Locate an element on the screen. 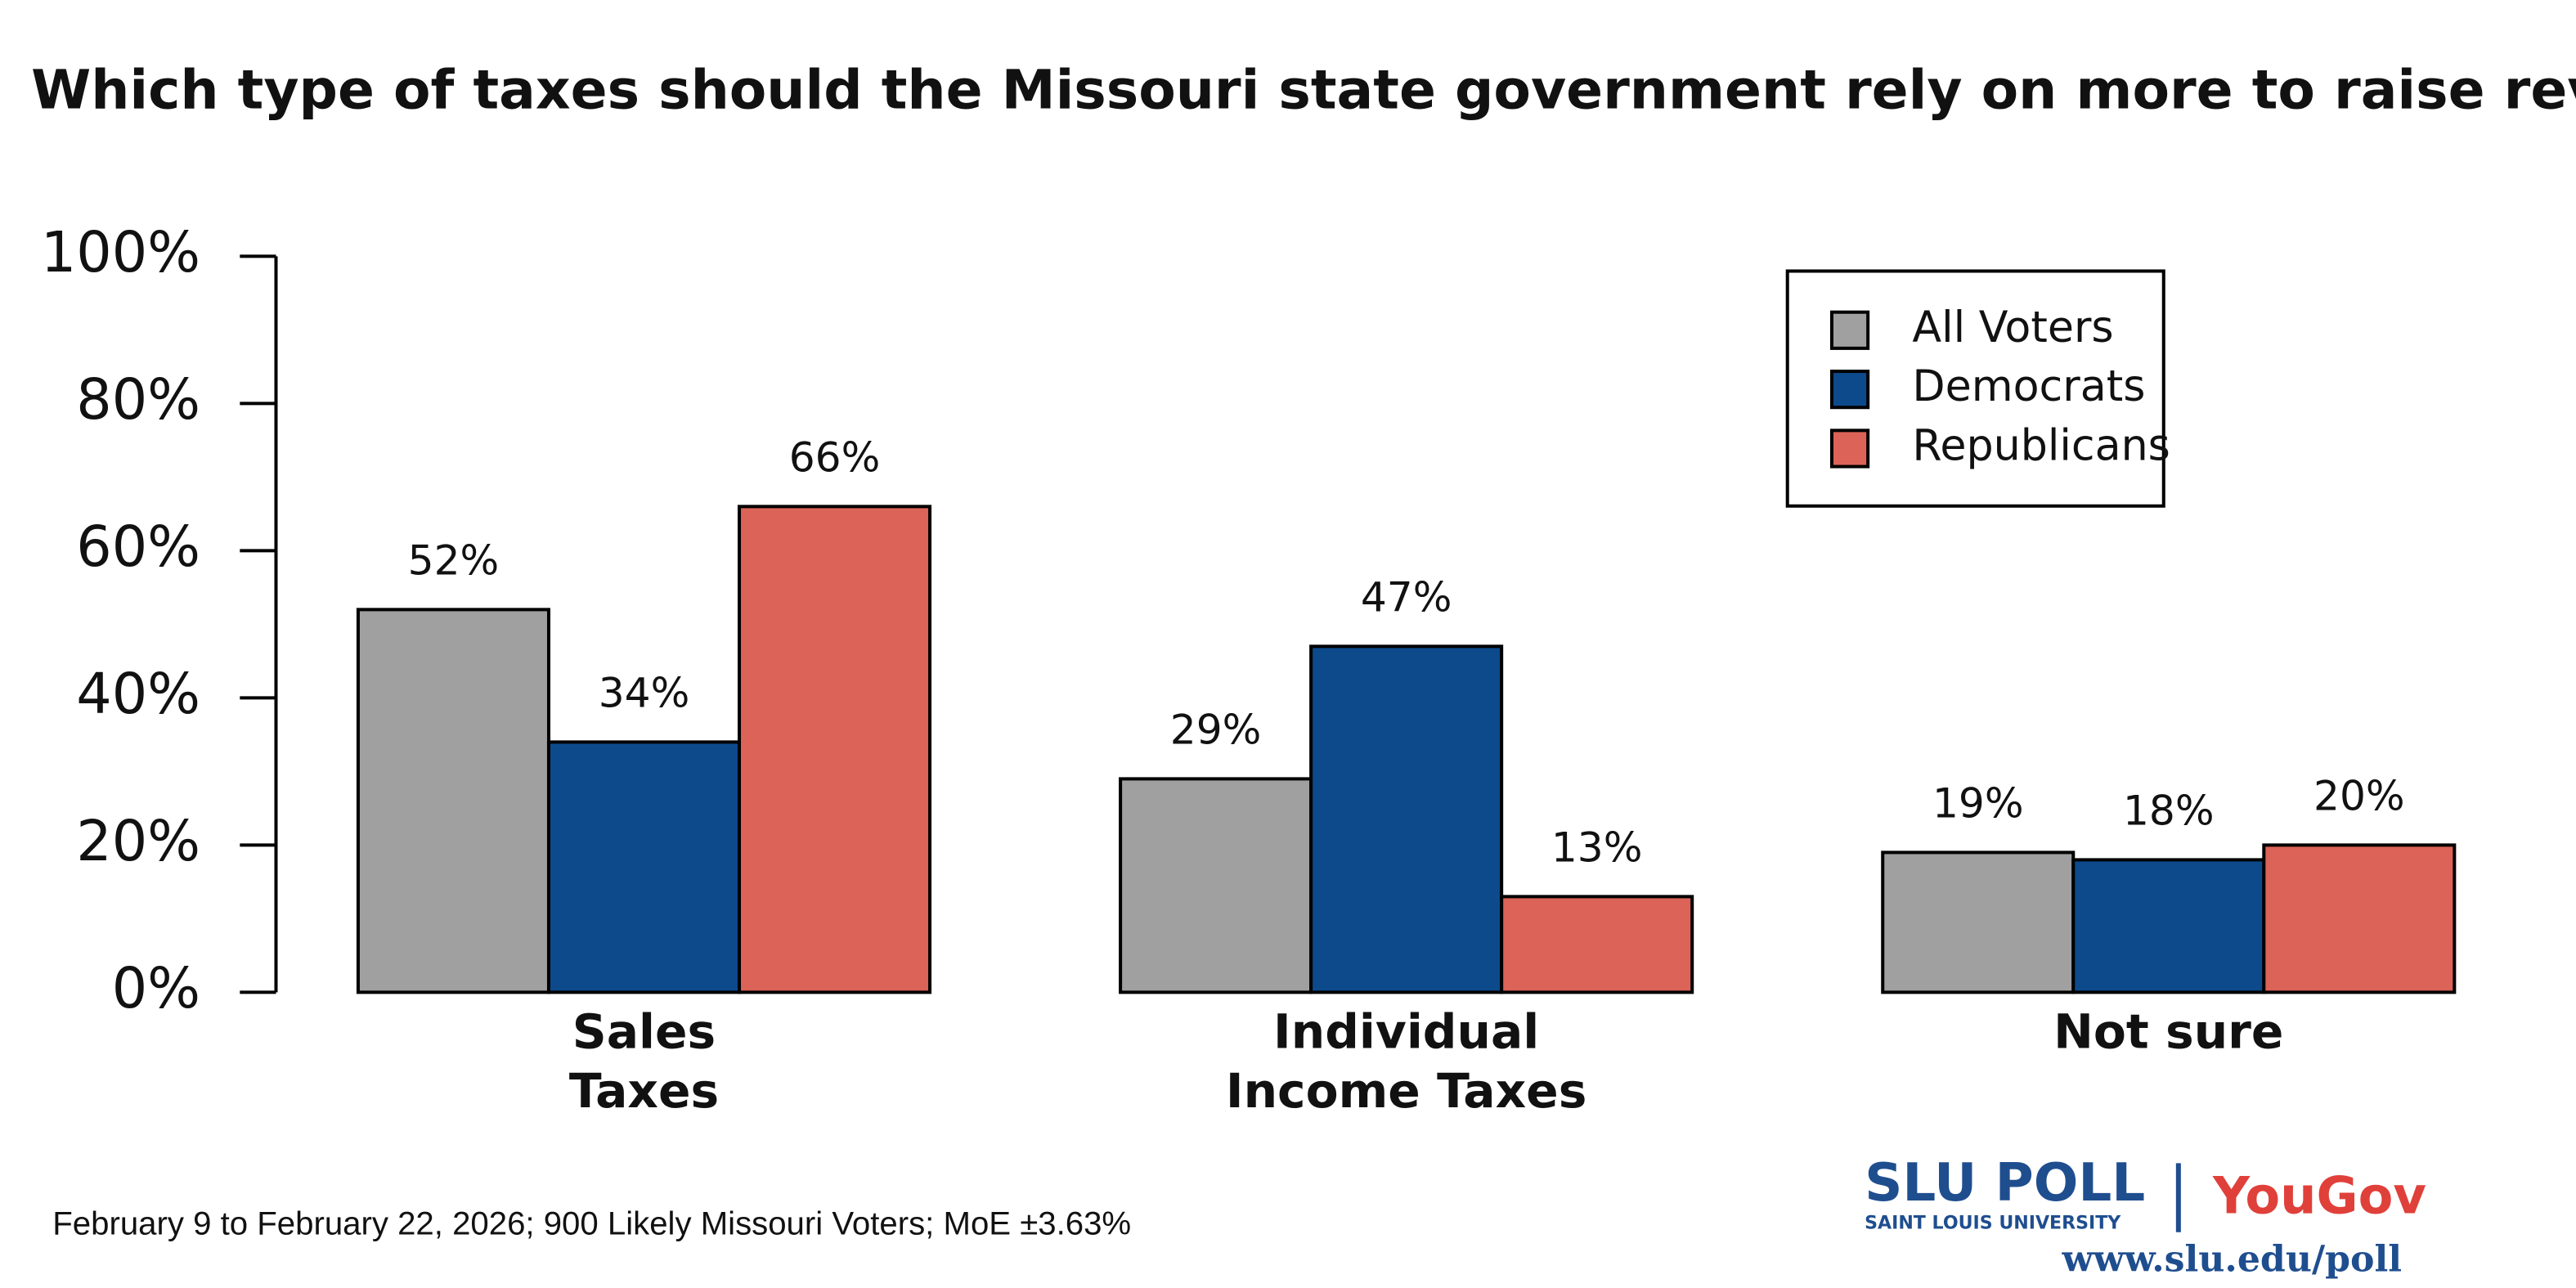 The height and width of the screenshot is (1288, 2576). x-tick-label: Not sure is located at coordinates (2168, 1032).